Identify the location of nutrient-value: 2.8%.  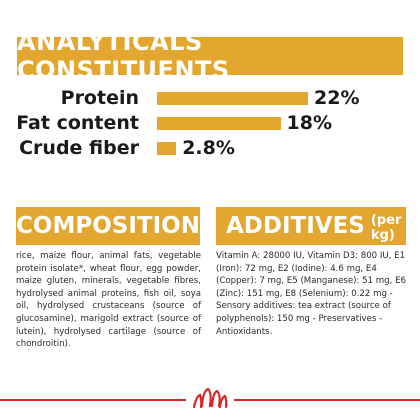
(208, 148).